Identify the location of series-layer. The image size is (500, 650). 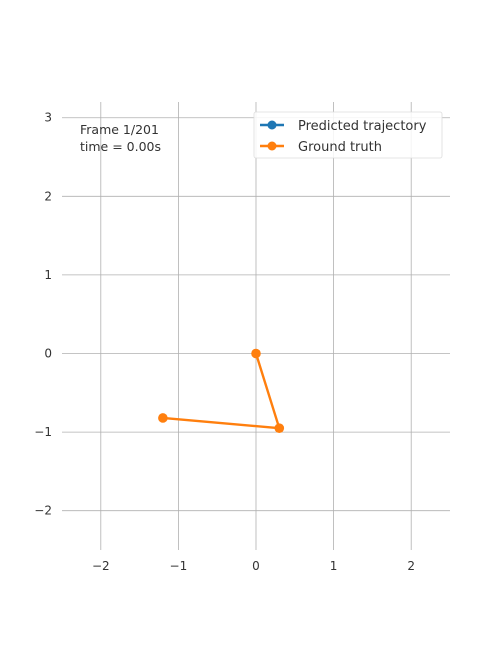
(221, 390).